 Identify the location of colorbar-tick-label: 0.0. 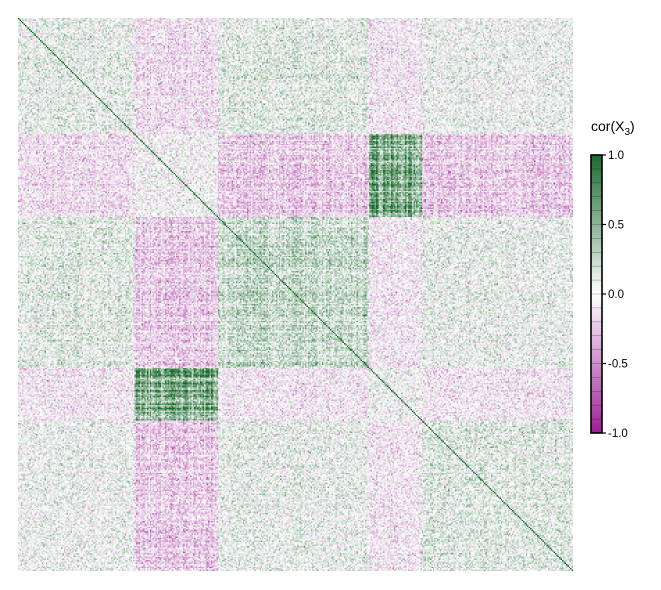
(616, 295).